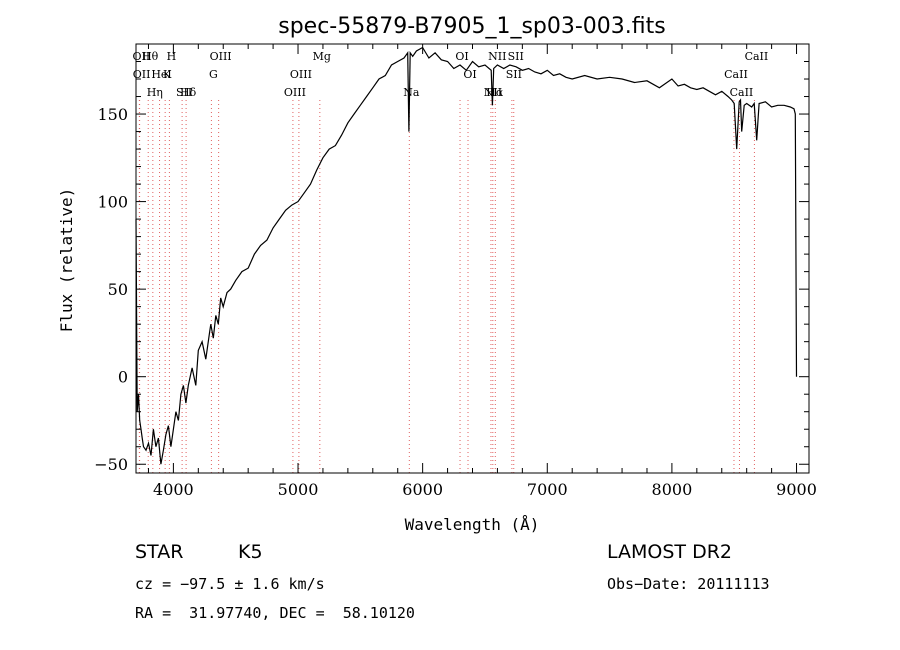  I want to click on marker-label: HeI, so click(161, 74).